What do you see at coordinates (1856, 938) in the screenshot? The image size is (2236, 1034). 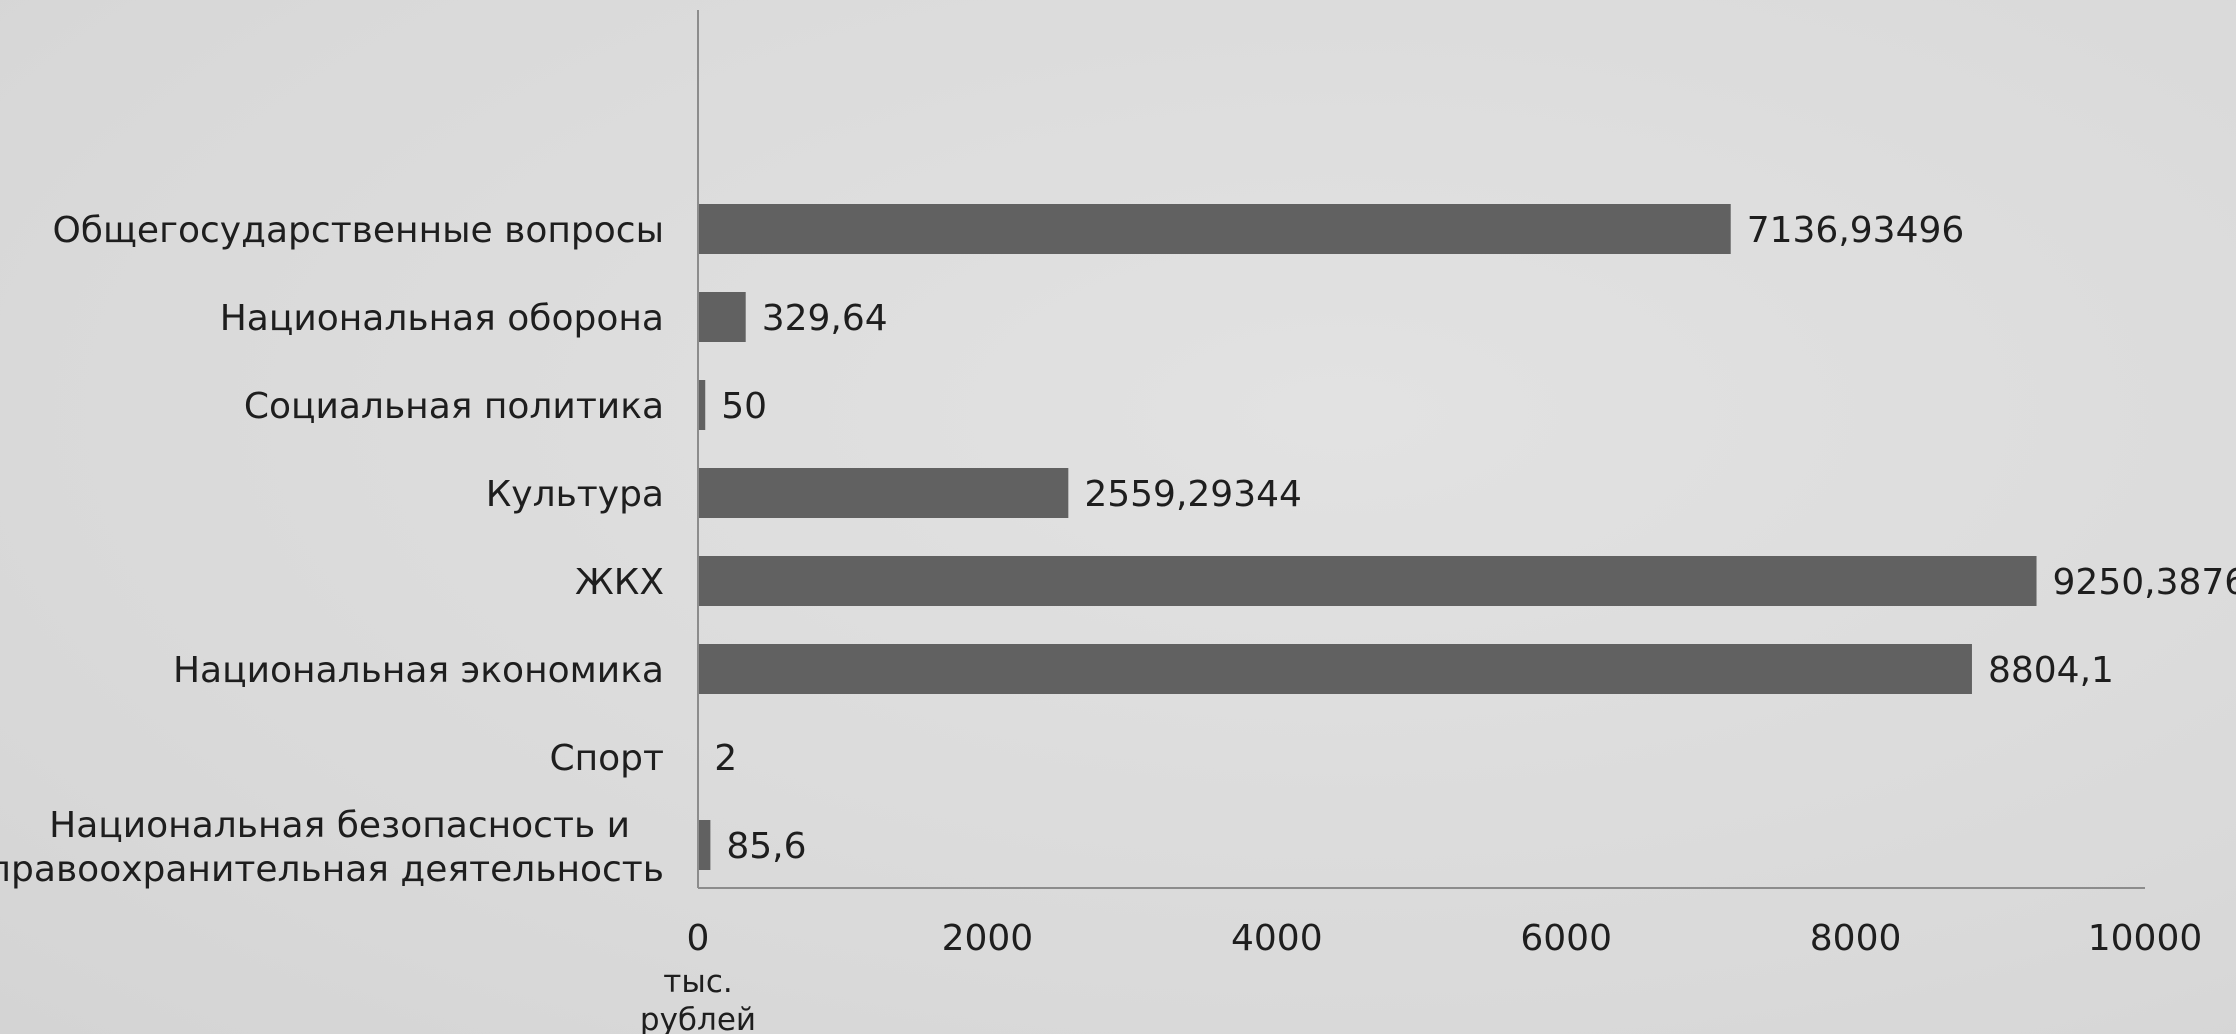 I see `x-tick-label-8000: 8000` at bounding box center [1856, 938].